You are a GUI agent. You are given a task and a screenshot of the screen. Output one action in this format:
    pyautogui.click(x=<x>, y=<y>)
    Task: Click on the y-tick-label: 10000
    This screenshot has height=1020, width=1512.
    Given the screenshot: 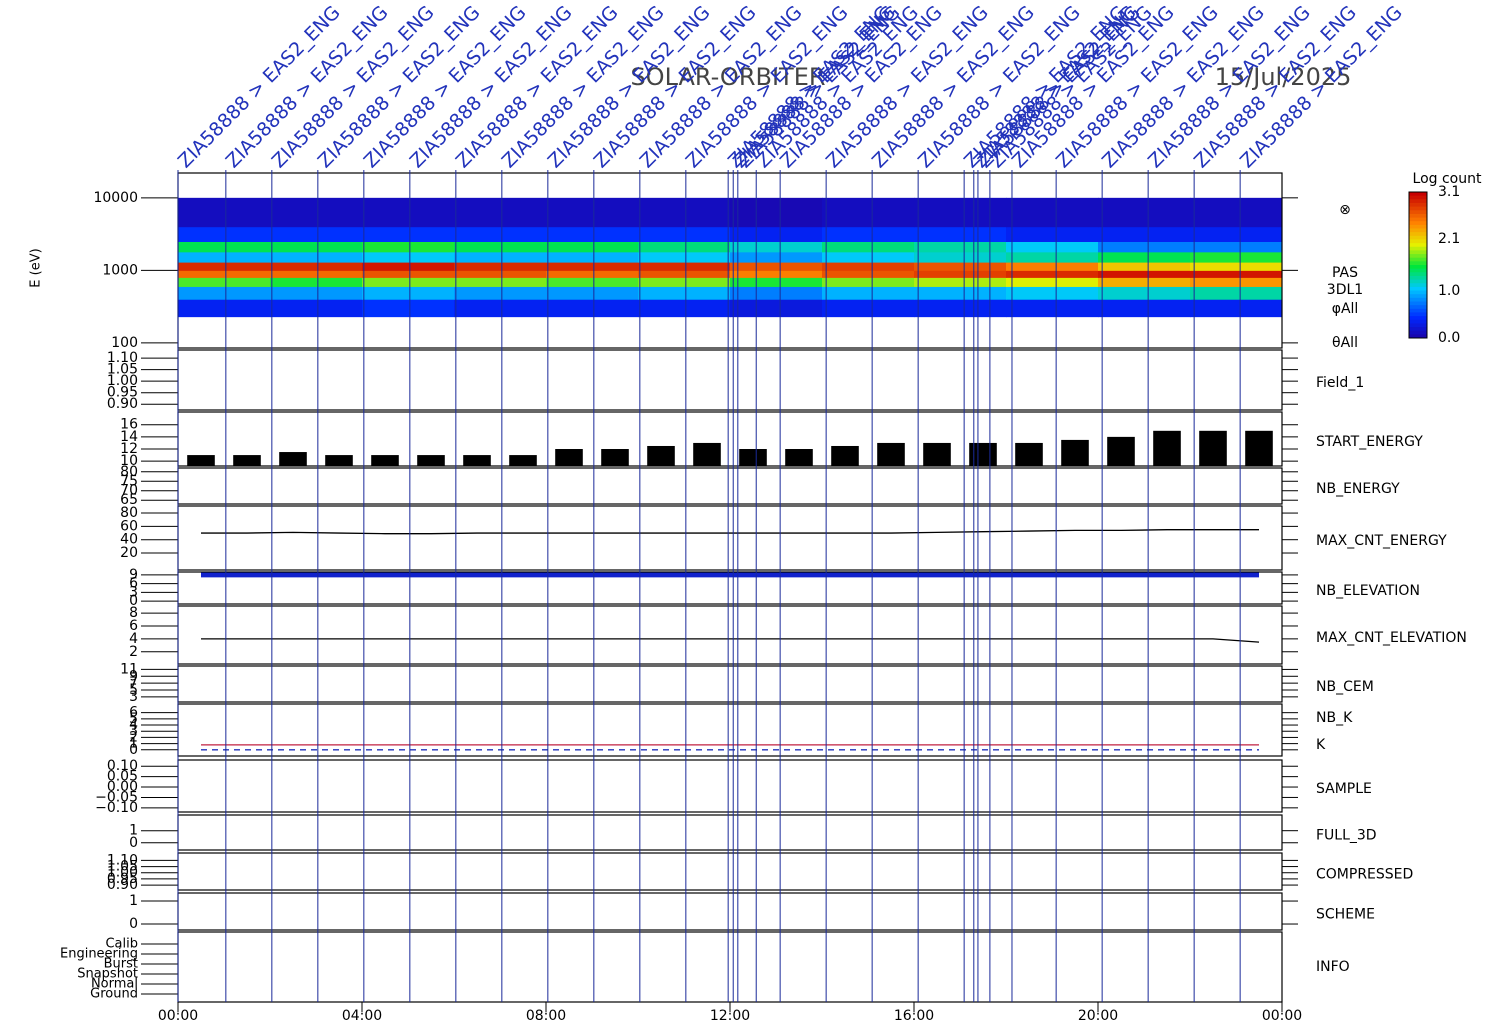 What is the action you would take?
    pyautogui.click(x=115, y=198)
    